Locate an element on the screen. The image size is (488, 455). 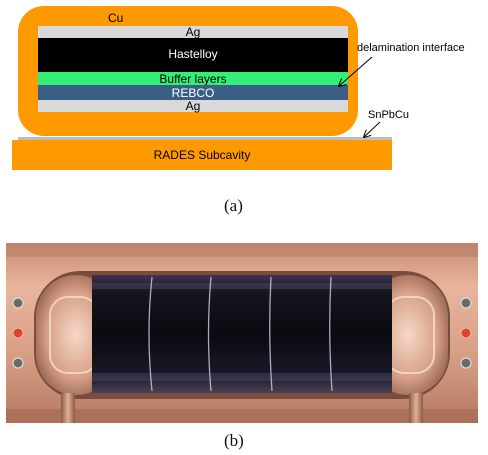
buffer-label: Buffer layers is located at coordinates (193, 79).